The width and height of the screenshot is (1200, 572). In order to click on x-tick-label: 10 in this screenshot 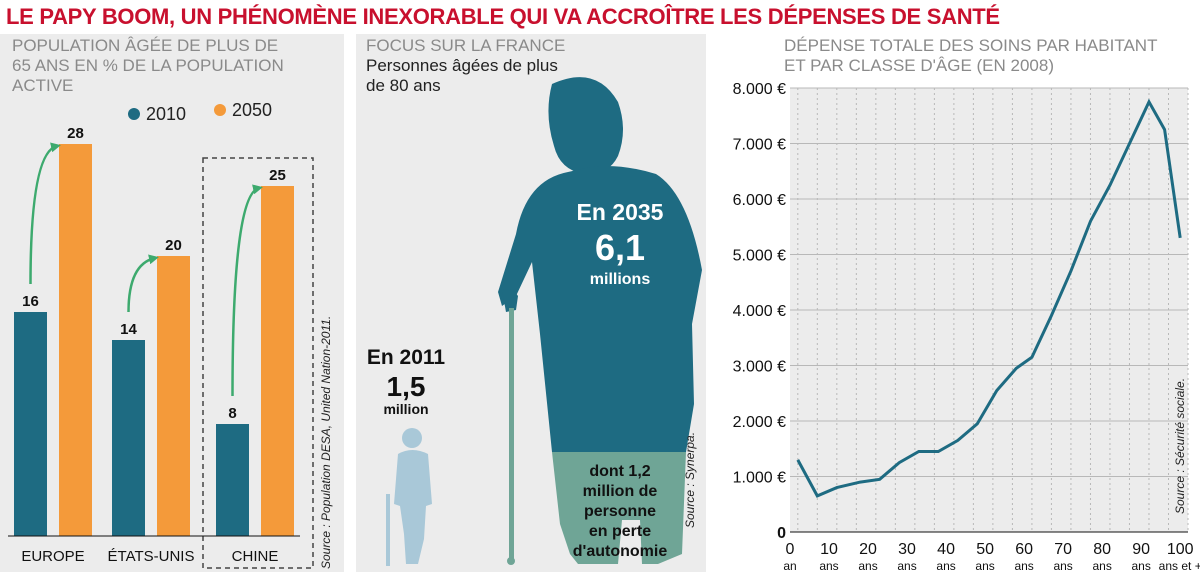, I will do `click(829, 549)`.